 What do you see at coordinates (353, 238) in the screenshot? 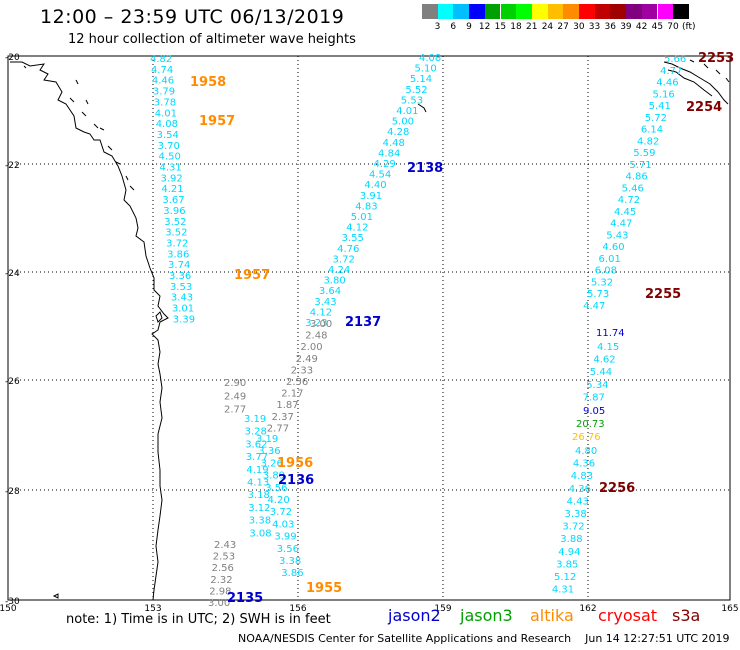
I see `swh-value: 3.55` at bounding box center [353, 238].